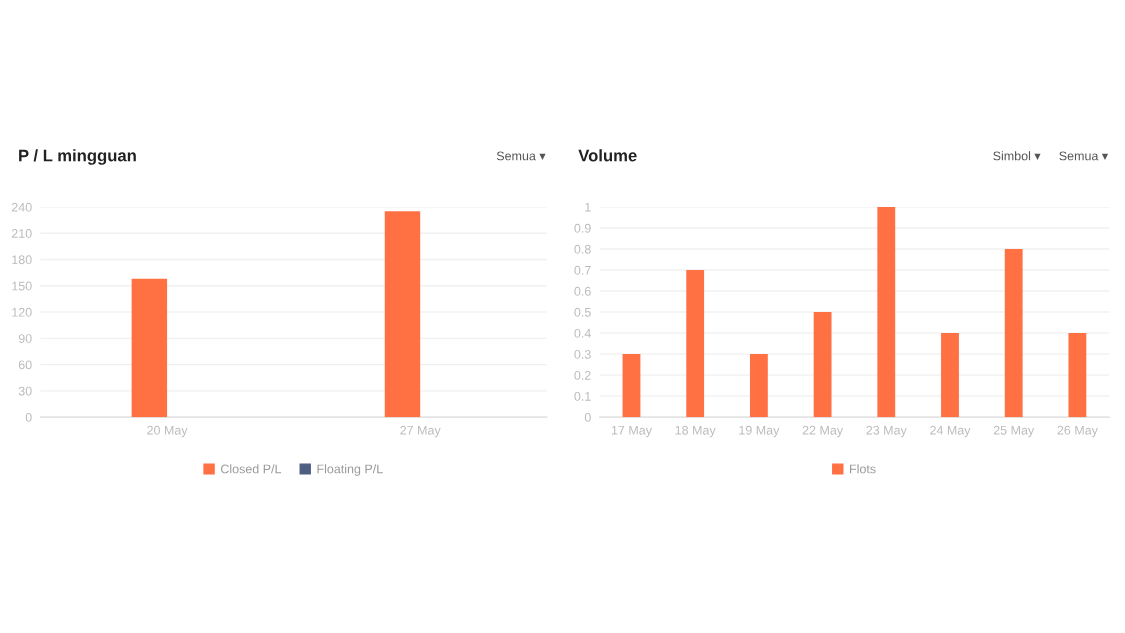  What do you see at coordinates (350, 470) in the screenshot?
I see `legend-label: Floating P/L` at bounding box center [350, 470].